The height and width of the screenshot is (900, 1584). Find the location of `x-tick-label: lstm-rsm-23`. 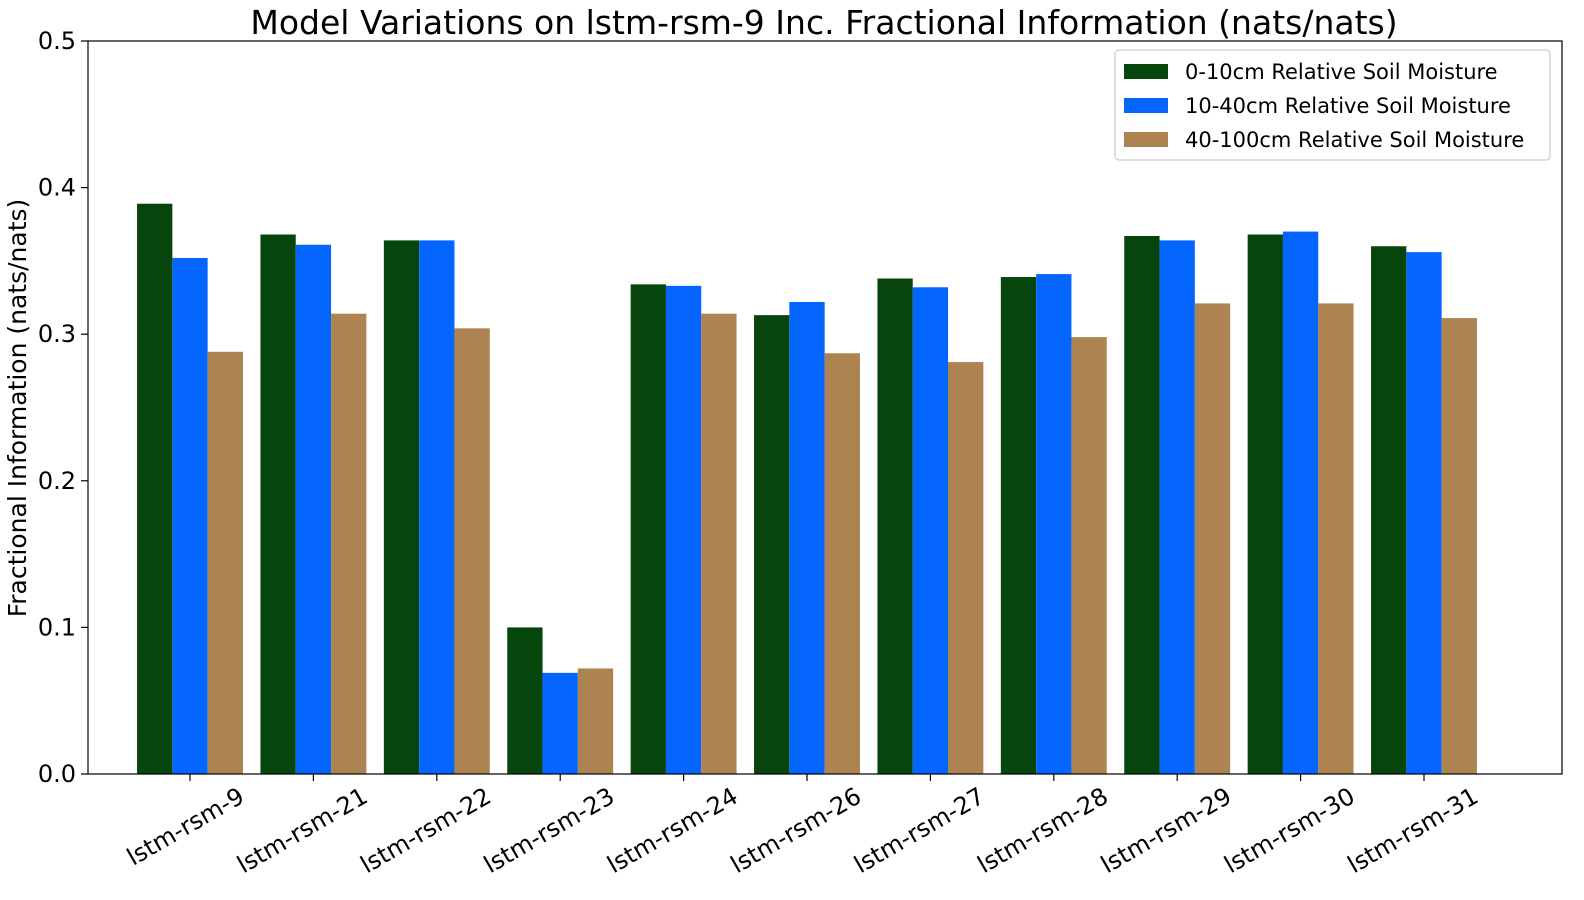

x-tick-label: lstm-rsm-23 is located at coordinates (549, 830).